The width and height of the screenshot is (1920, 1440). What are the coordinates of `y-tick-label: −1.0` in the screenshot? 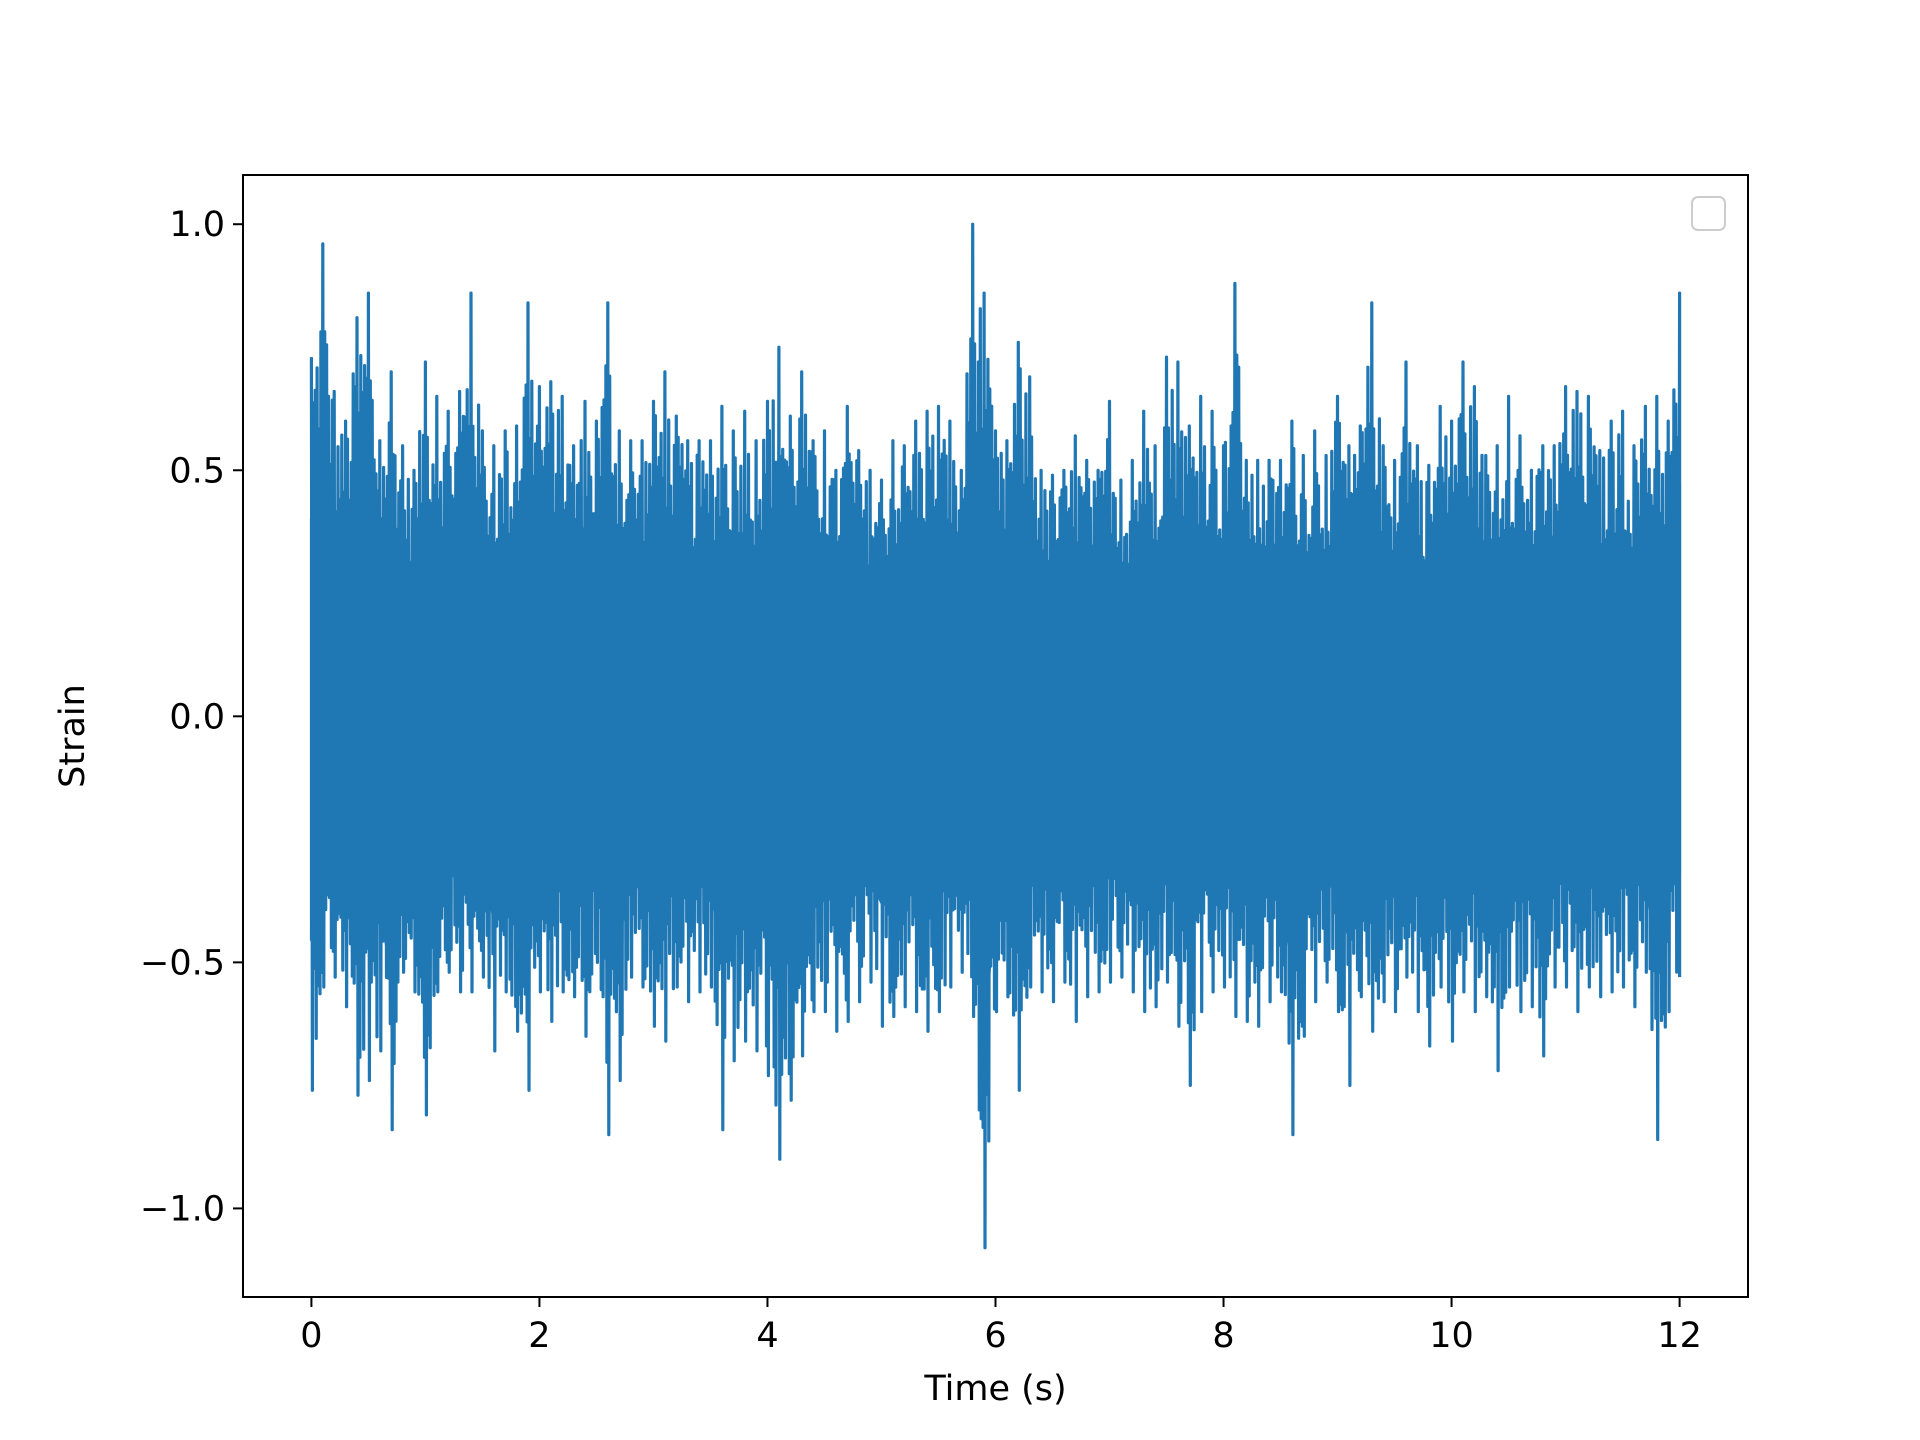 It's located at (182, 1209).